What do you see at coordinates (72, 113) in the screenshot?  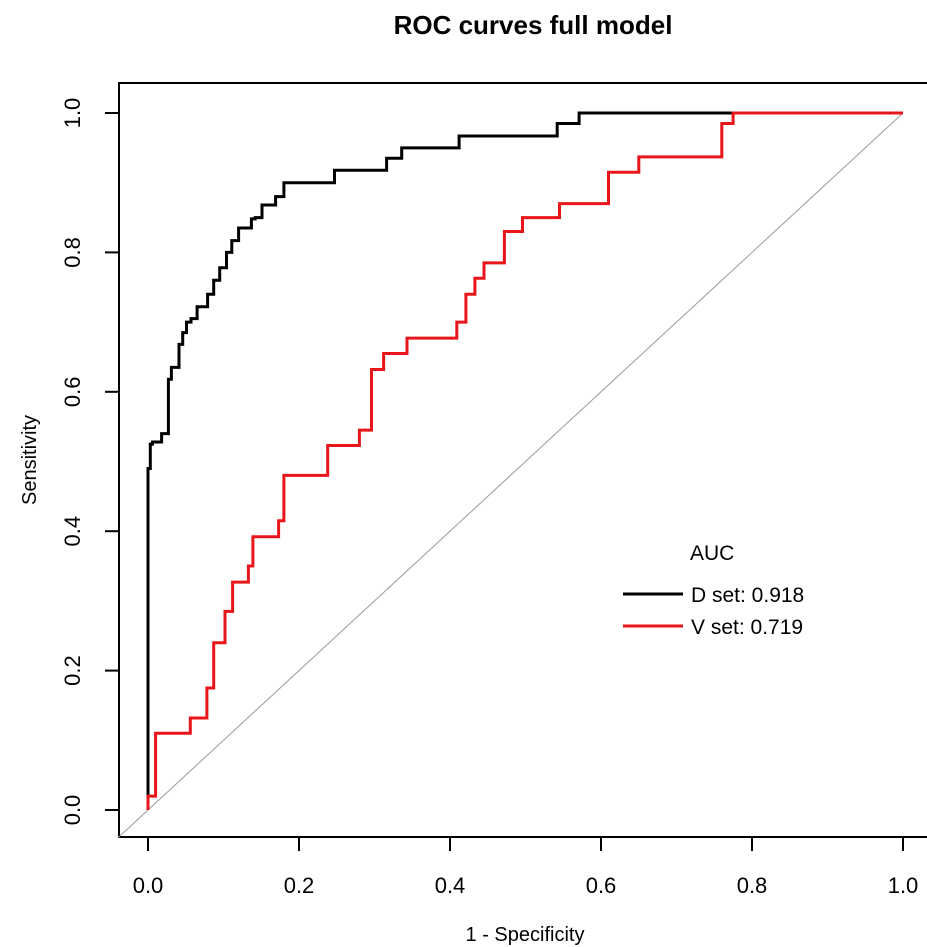 I see `y-tick-label: 1.0` at bounding box center [72, 113].